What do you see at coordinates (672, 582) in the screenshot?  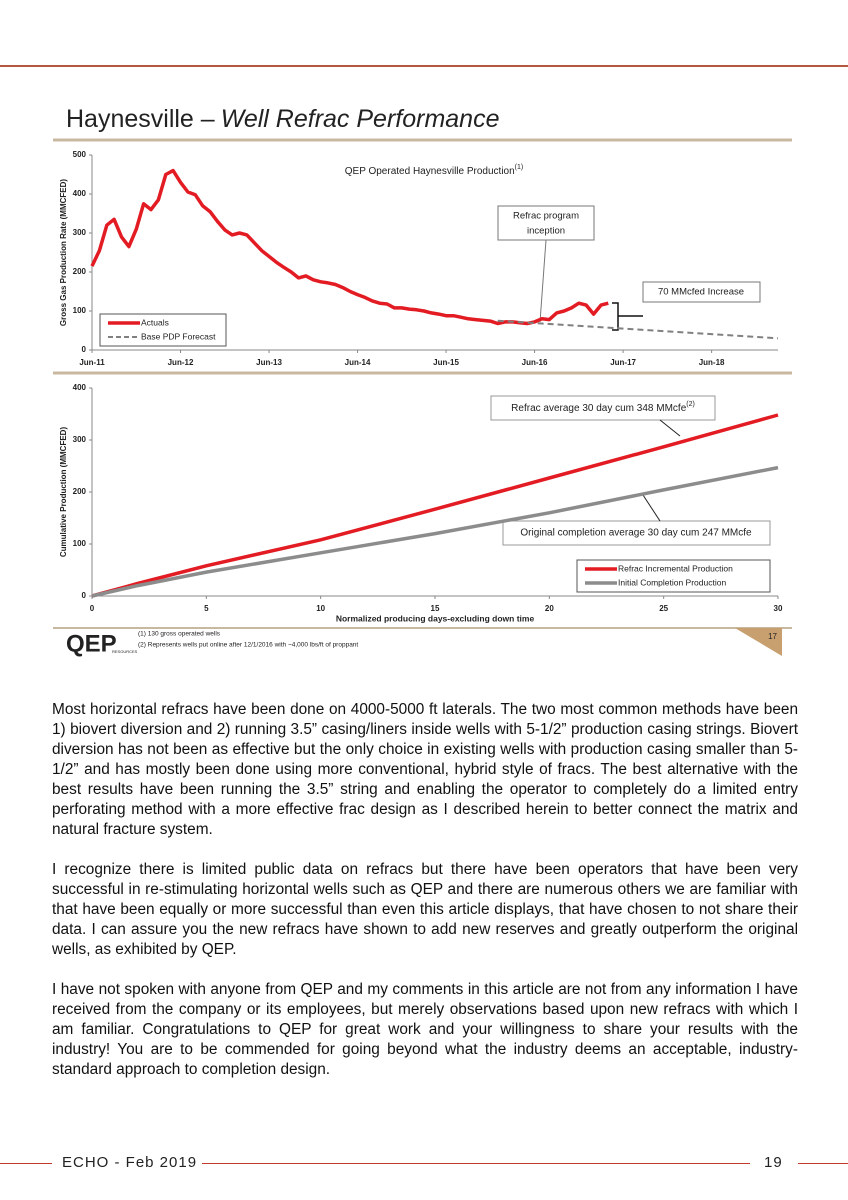 I see `legend-label: Initial Completion Production` at bounding box center [672, 582].